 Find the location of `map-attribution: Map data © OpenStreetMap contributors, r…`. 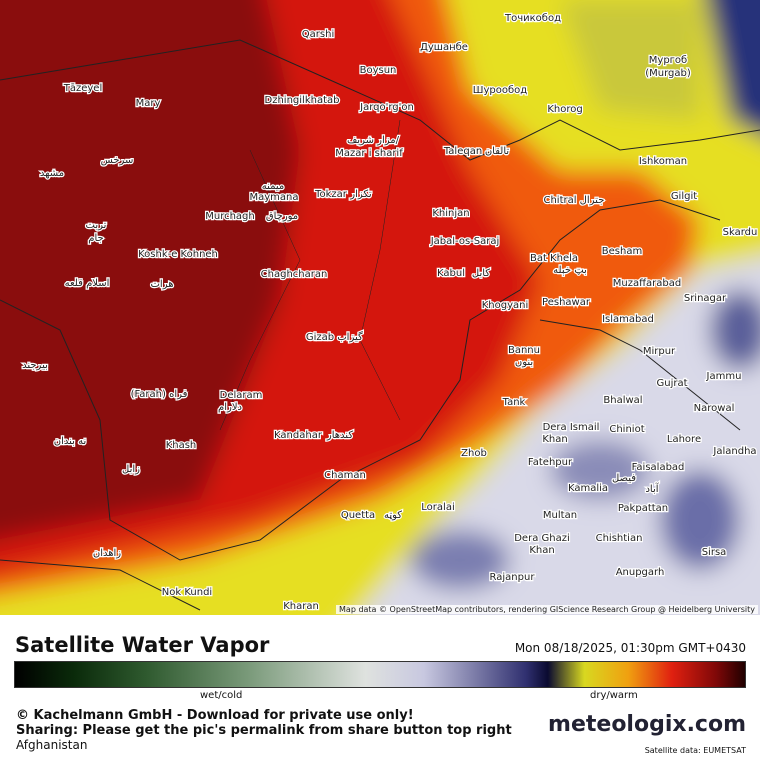

map-attribution: Map data © OpenStreetMap contributors, r… is located at coordinates (547, 609).